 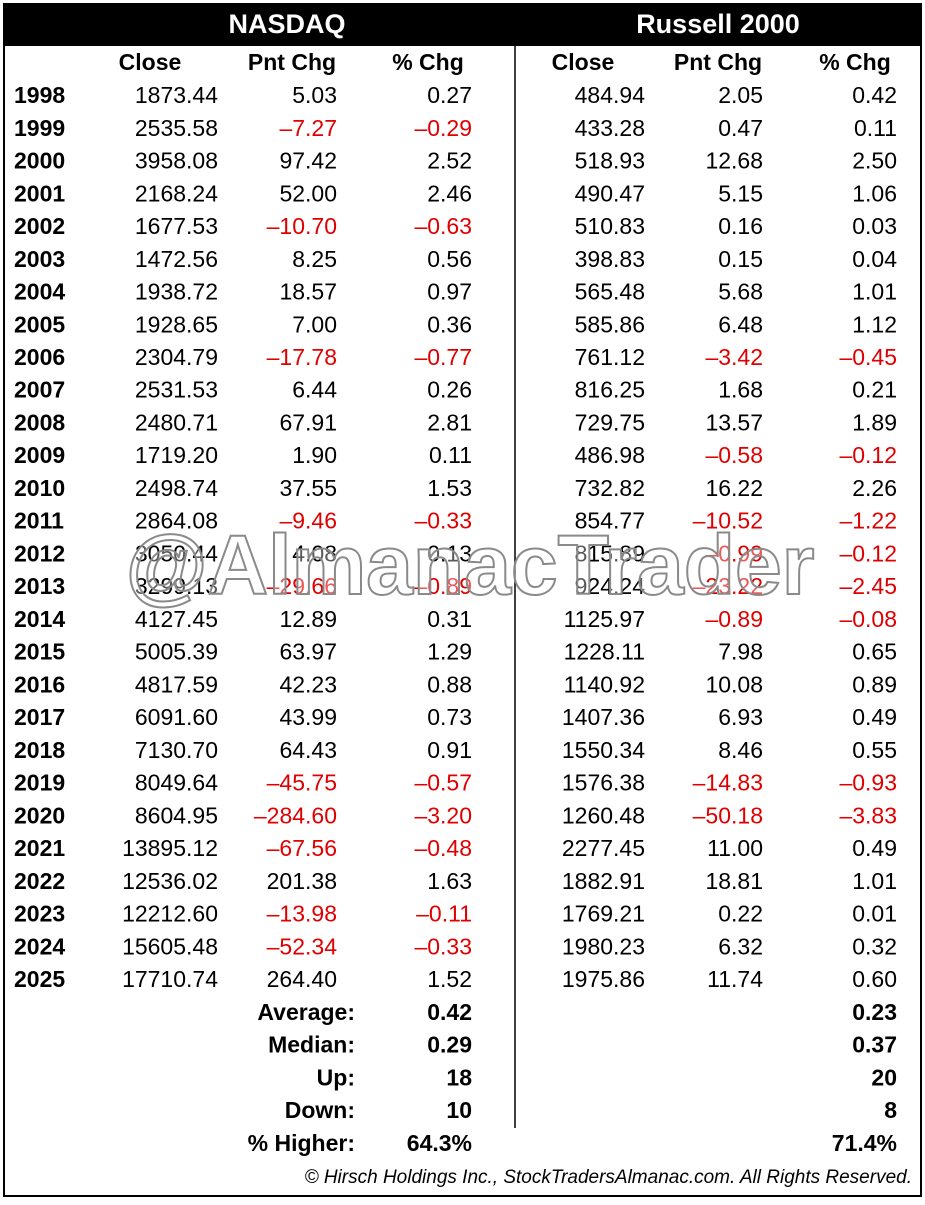 I want to click on year-cell: 2011, so click(x=39, y=521).